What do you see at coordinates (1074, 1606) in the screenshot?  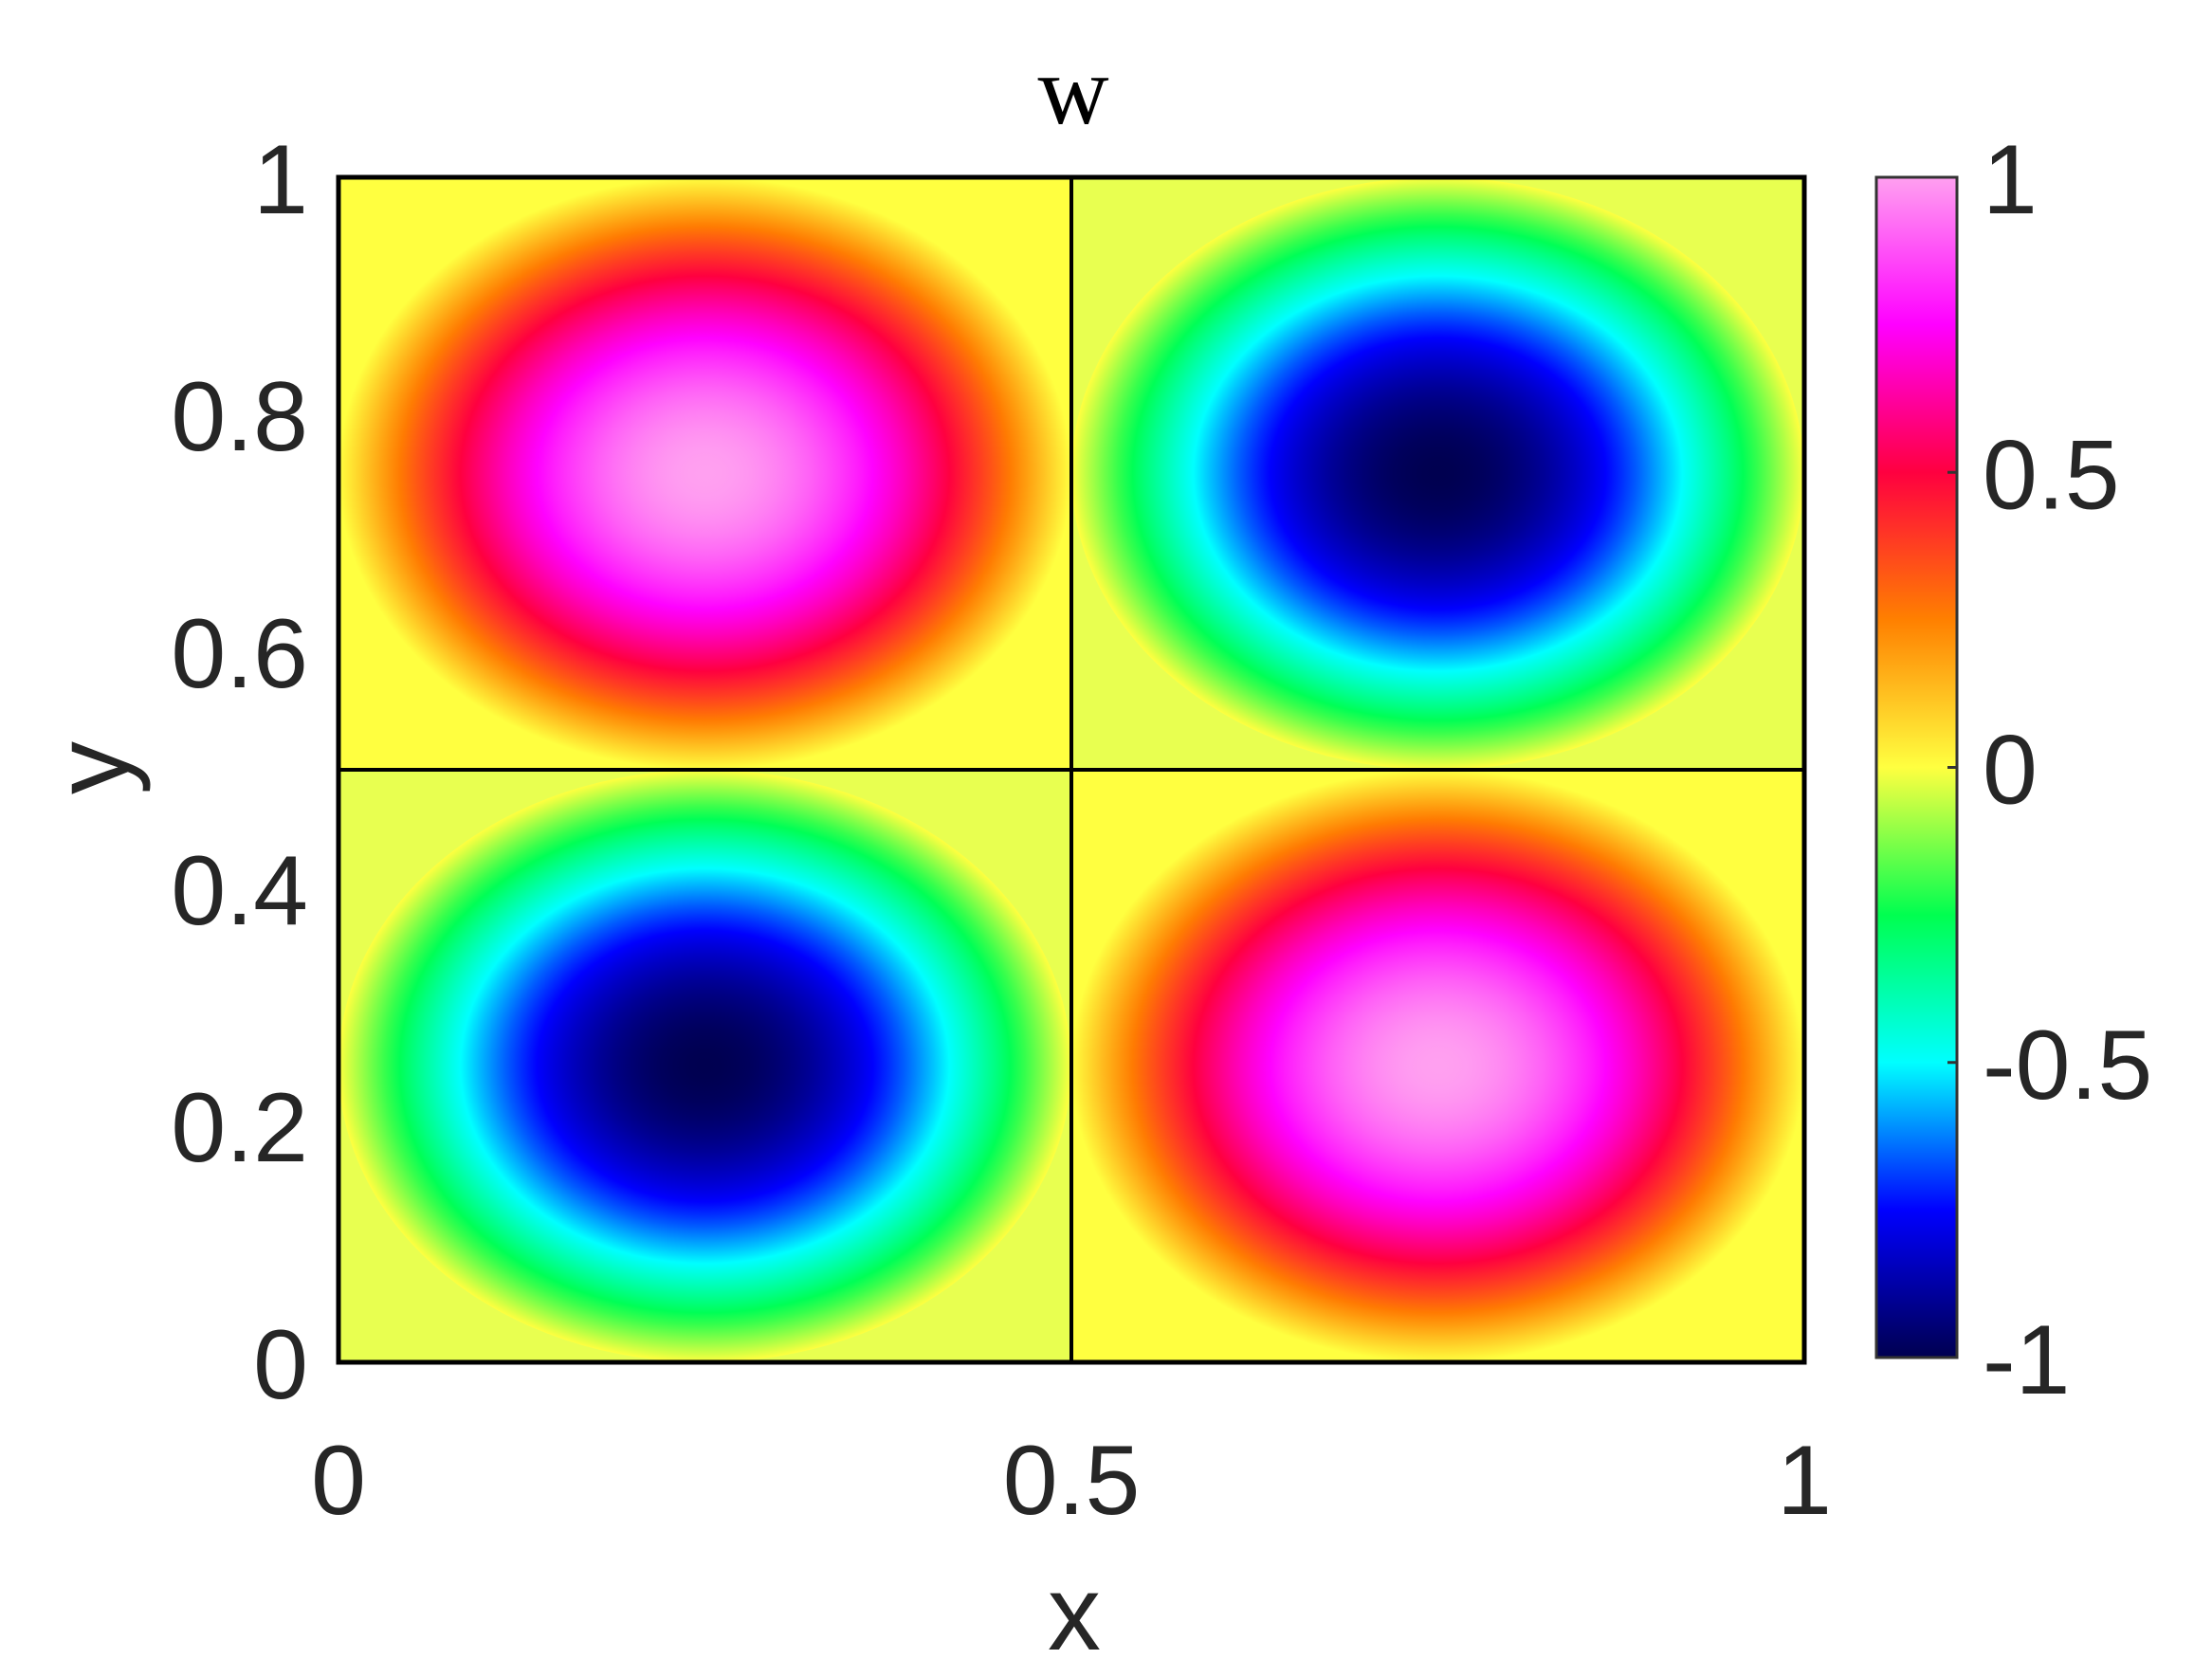 I see `x-axis-label: x` at bounding box center [1074, 1606].